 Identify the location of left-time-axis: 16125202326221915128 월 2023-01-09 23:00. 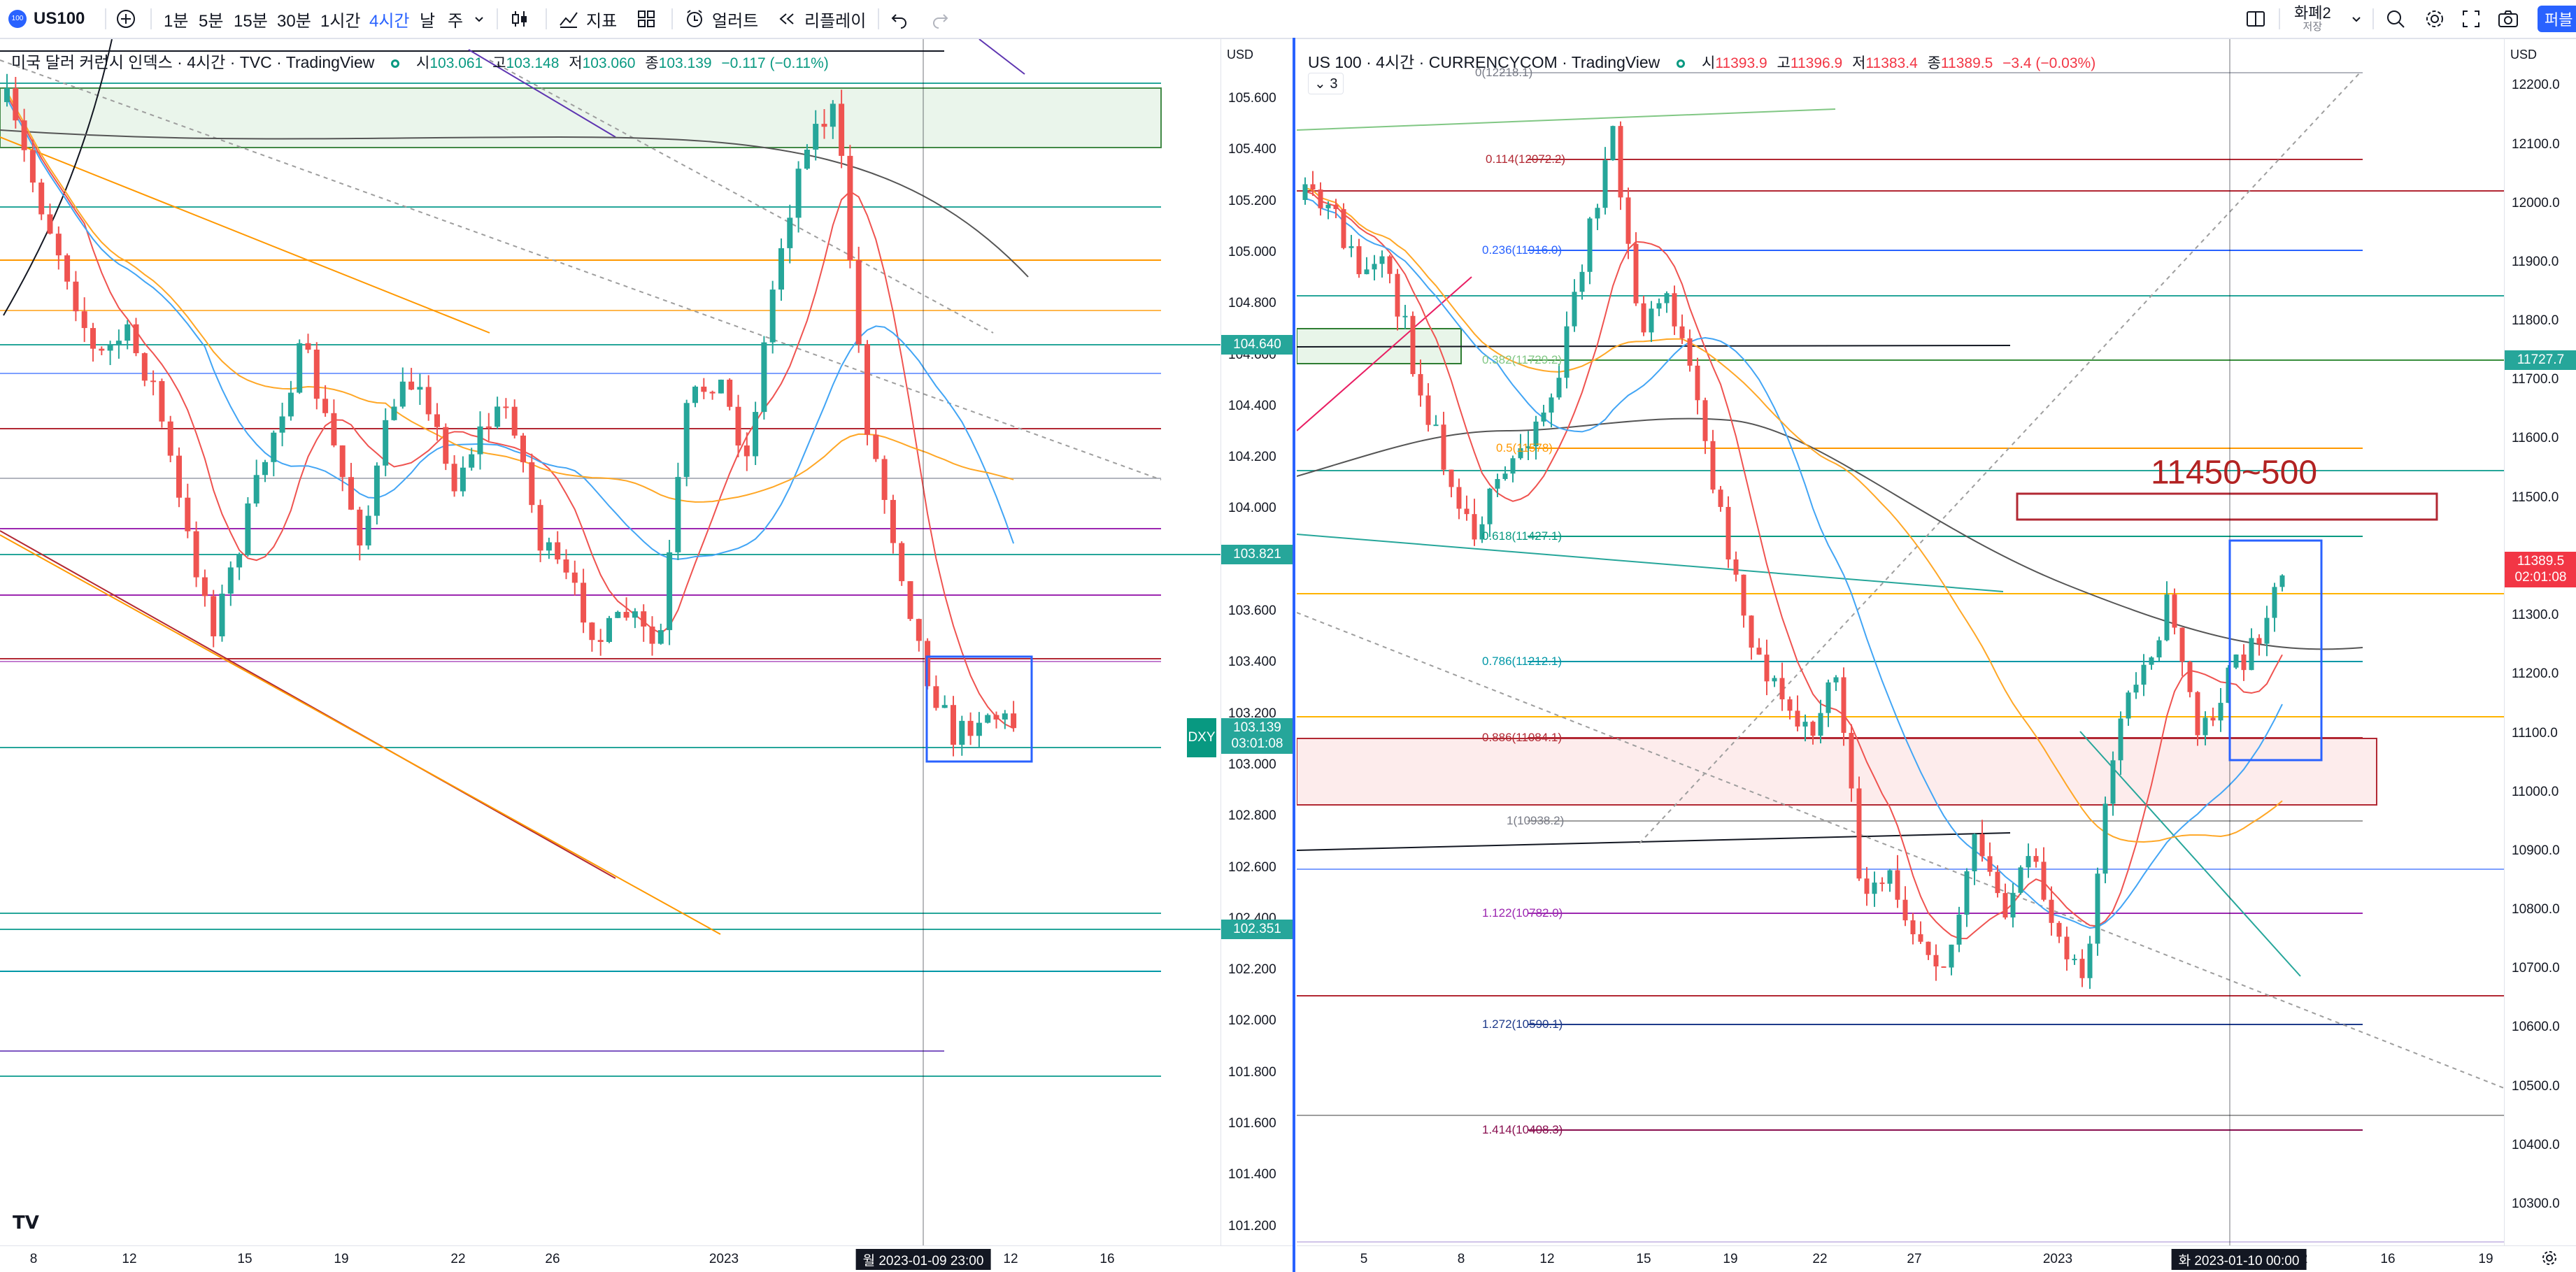
(646, 1259).